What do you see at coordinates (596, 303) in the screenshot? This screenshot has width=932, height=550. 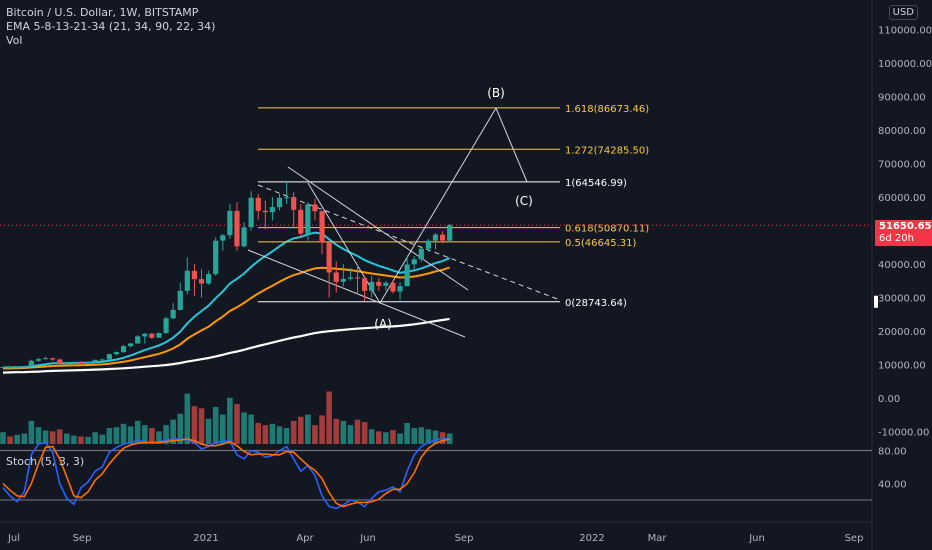 I see `fib-level-label: 0(28743.64)` at bounding box center [596, 303].